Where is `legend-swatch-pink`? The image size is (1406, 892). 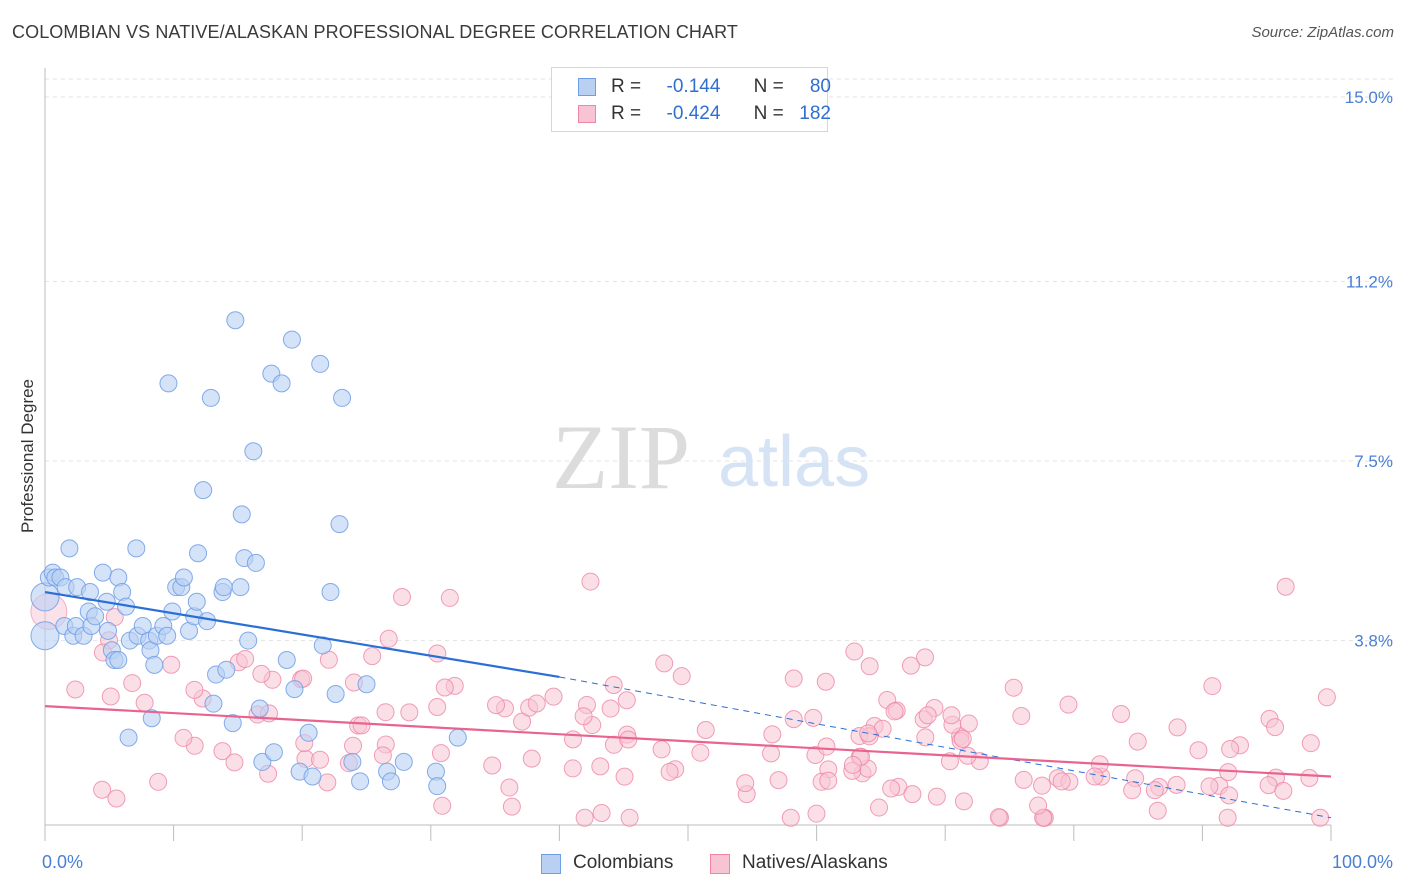 legend-swatch-pink is located at coordinates (587, 114).